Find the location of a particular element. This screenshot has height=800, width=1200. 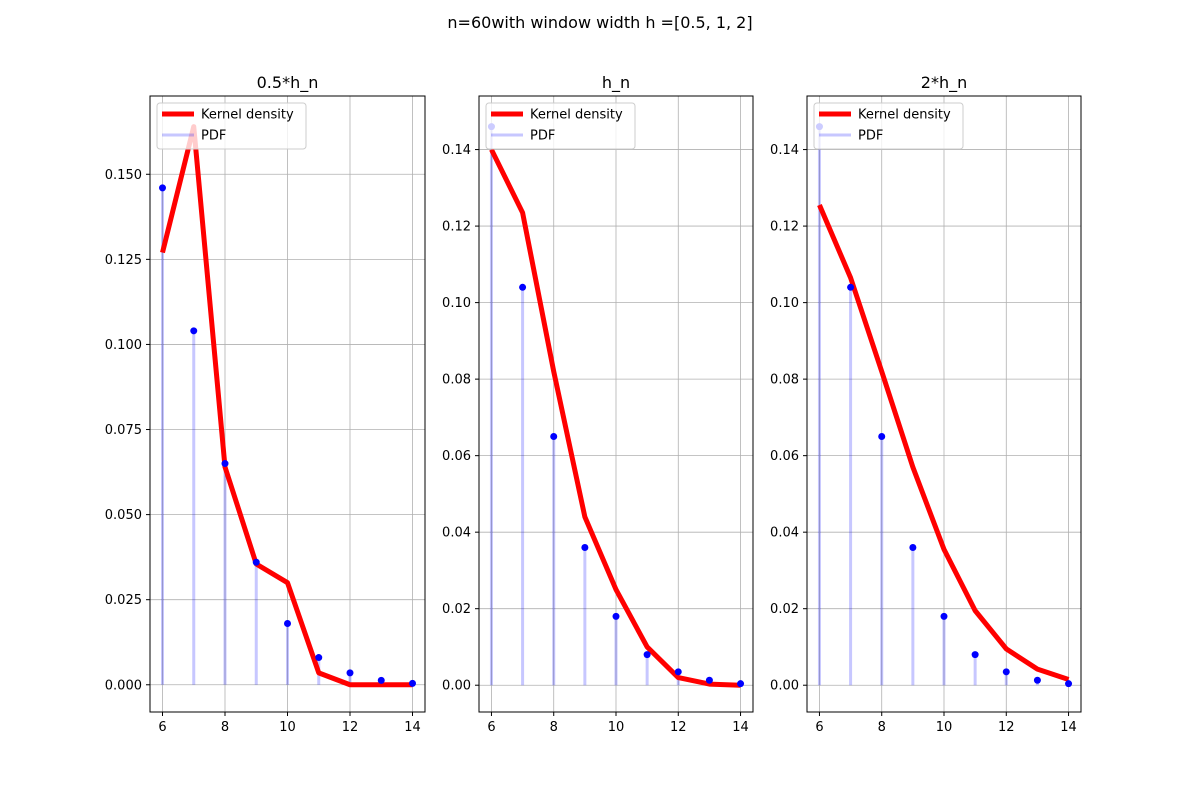

chart-2-ytick-label-1: 0.02 is located at coordinates (784, 609).